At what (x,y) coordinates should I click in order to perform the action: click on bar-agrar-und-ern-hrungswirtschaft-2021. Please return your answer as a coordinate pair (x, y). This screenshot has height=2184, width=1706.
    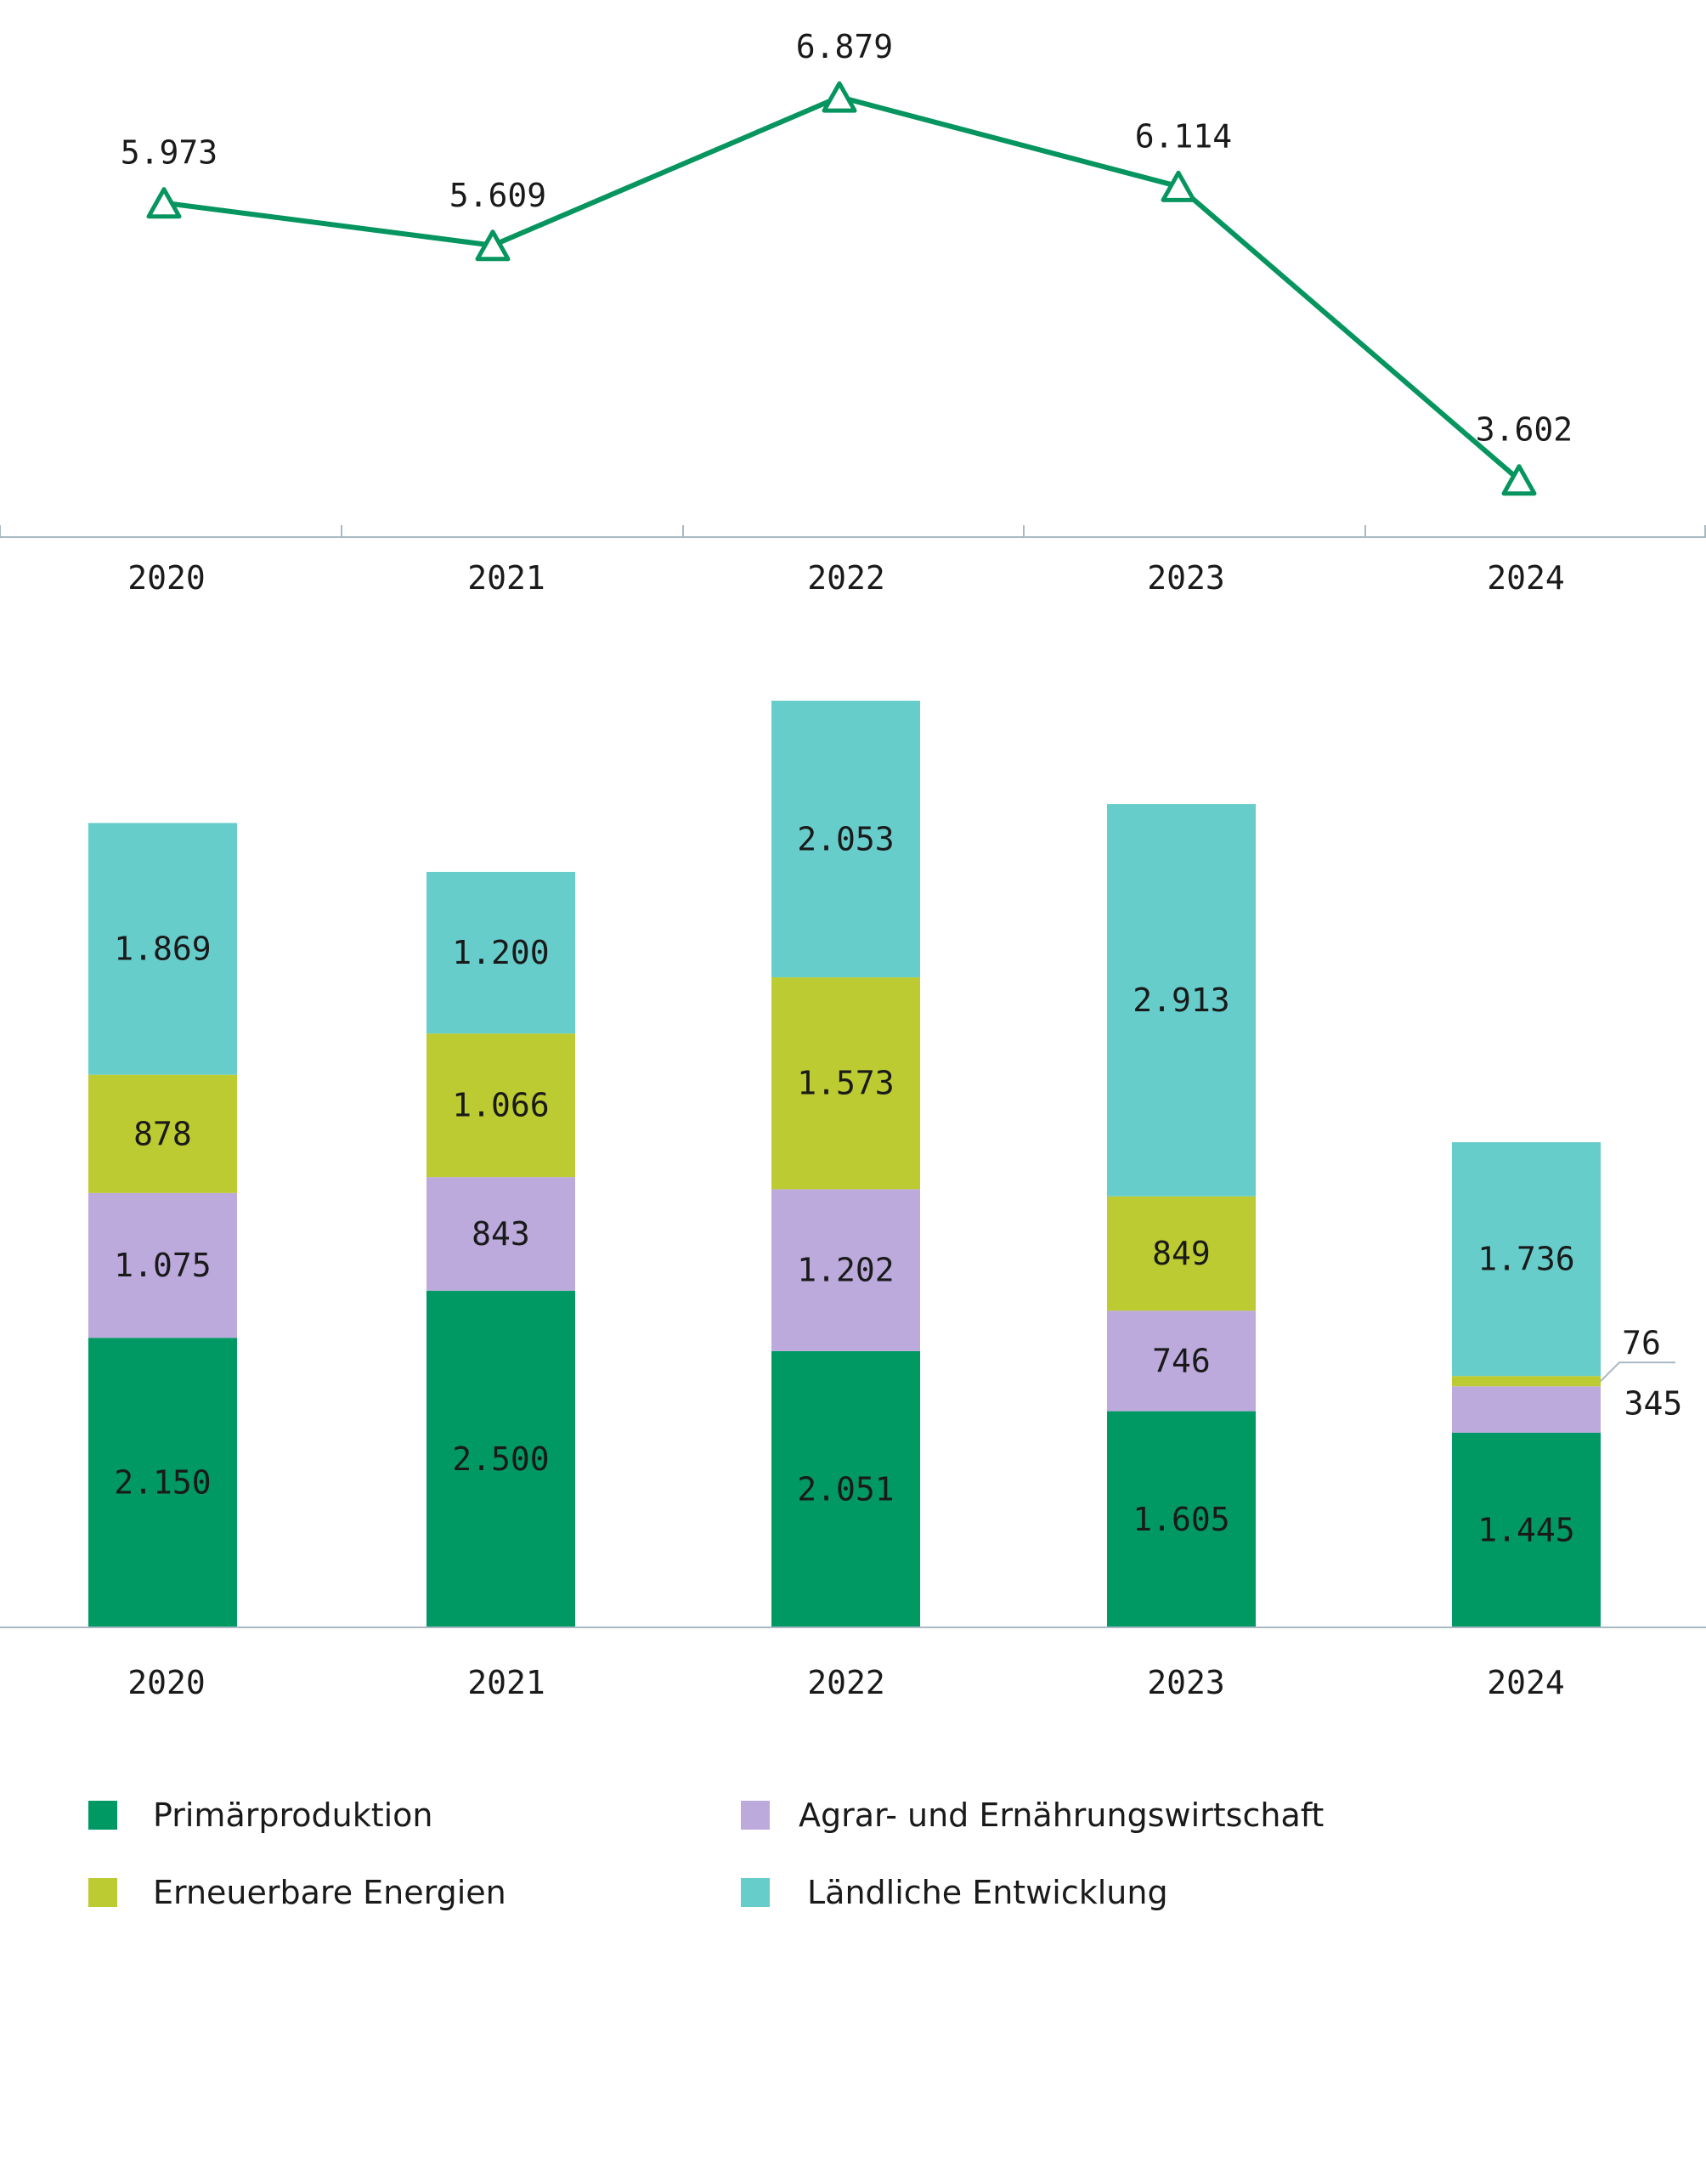
    Looking at the image, I should click on (501, 1234).